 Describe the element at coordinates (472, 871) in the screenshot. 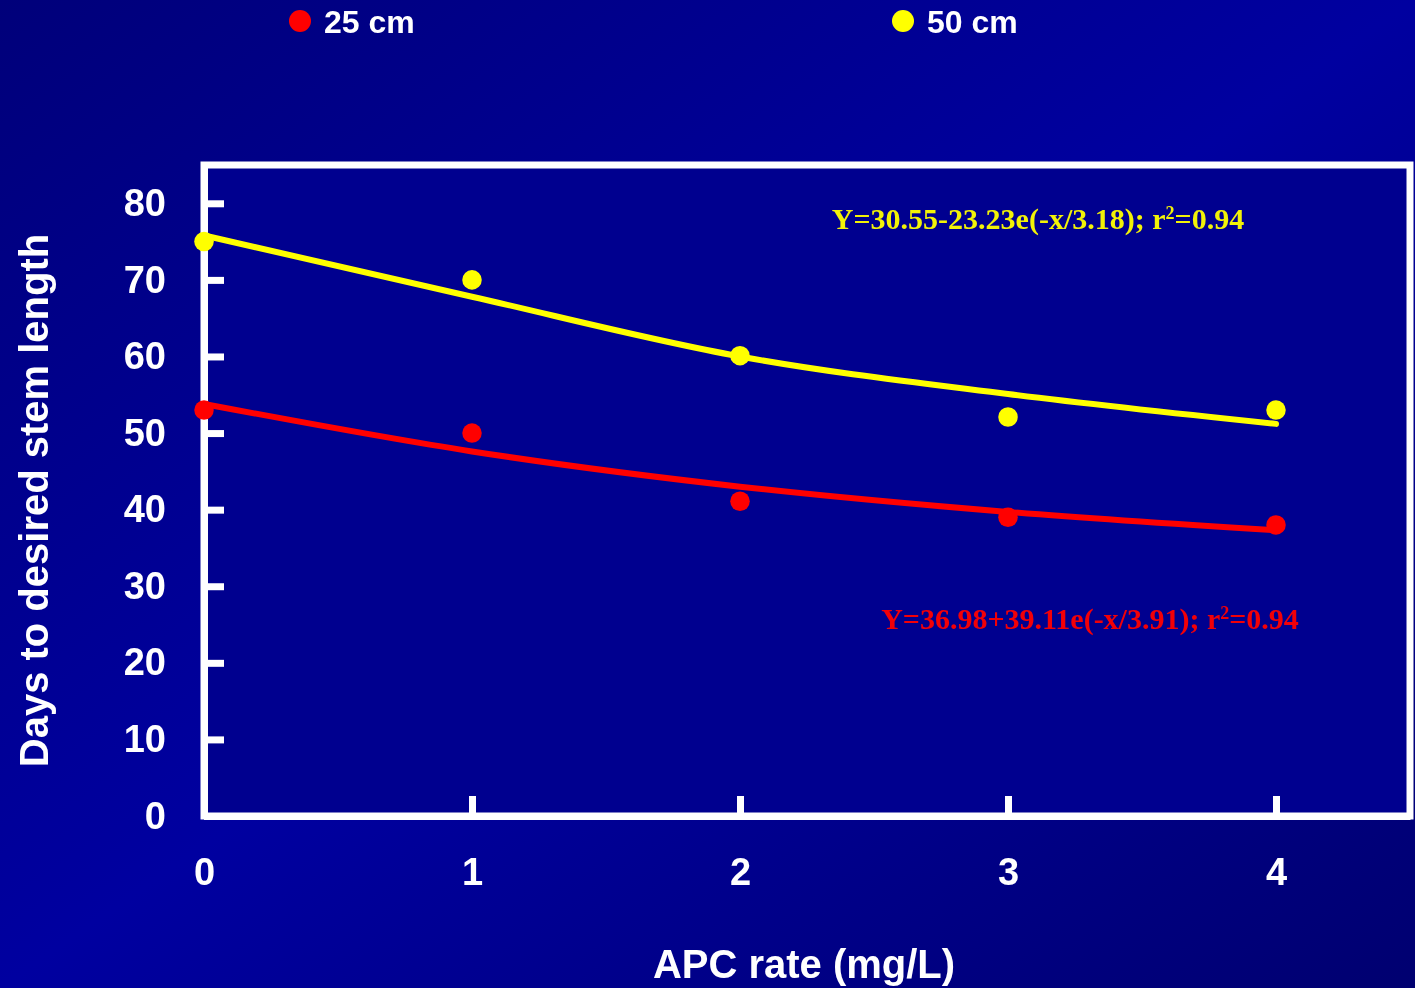

I see `x-tick-label: 1` at that location.